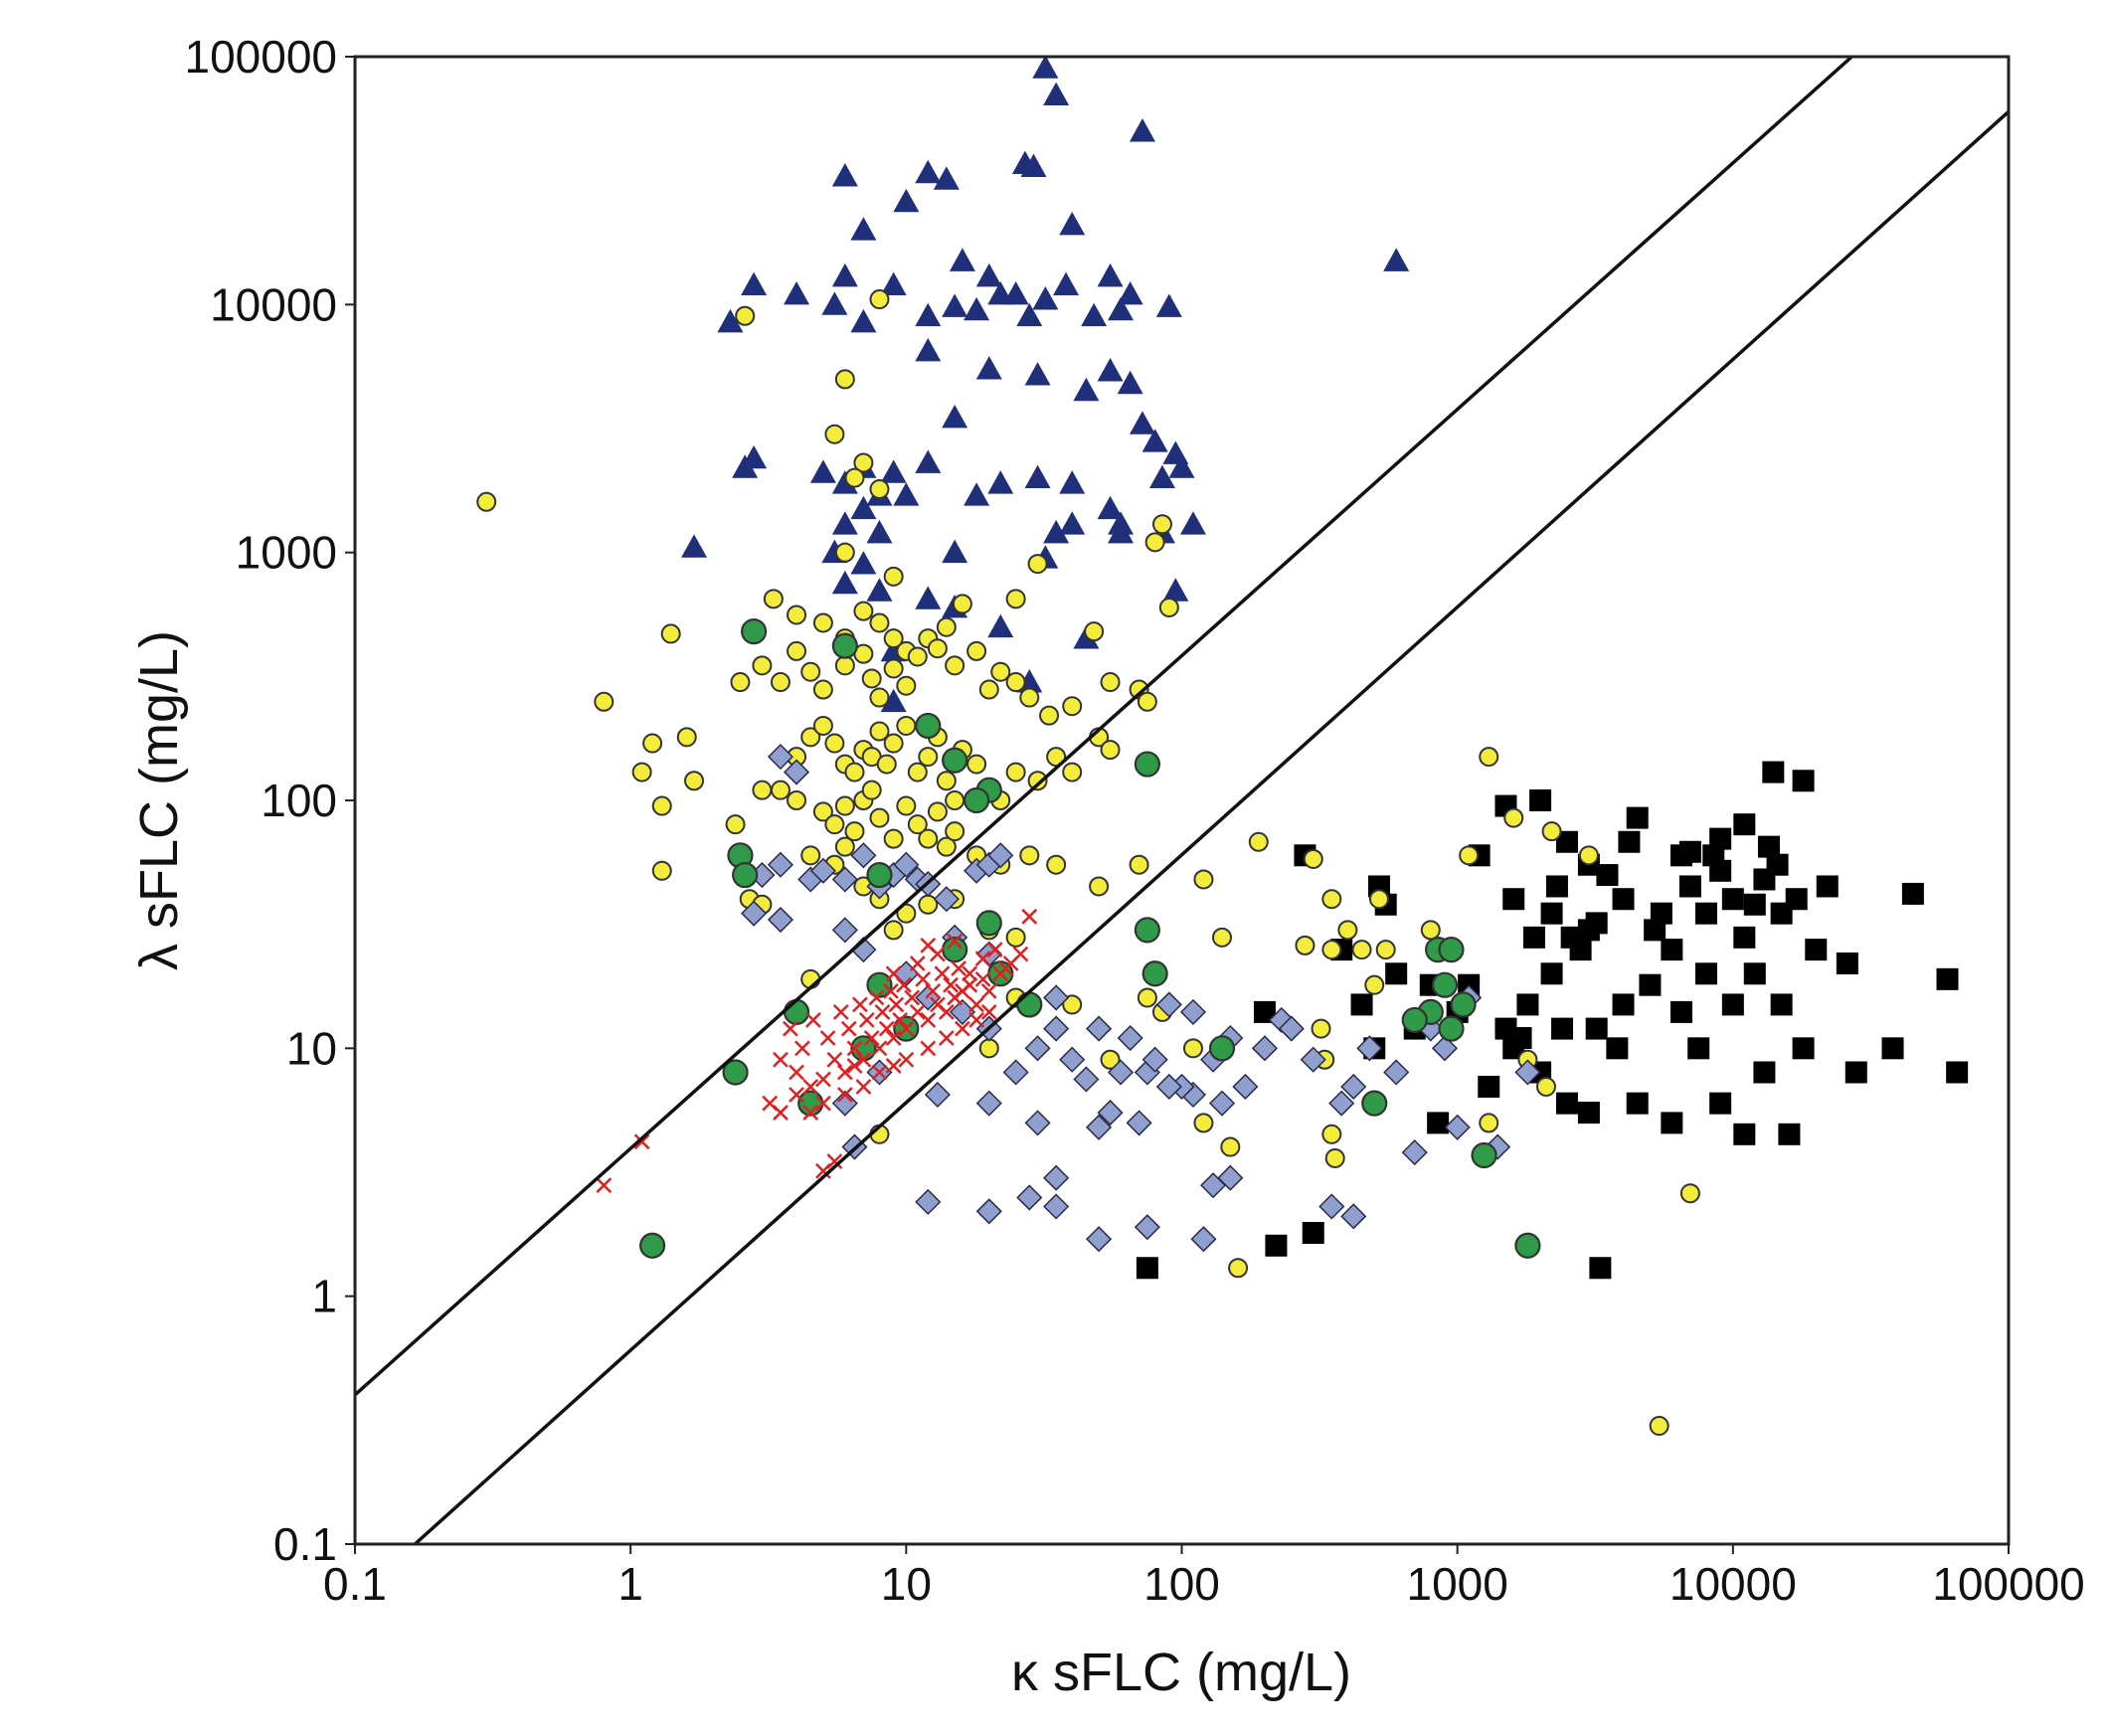 The height and width of the screenshot is (1736, 2108). Describe the element at coordinates (906, 1584) in the screenshot. I see `x-tick-label: 10` at that location.